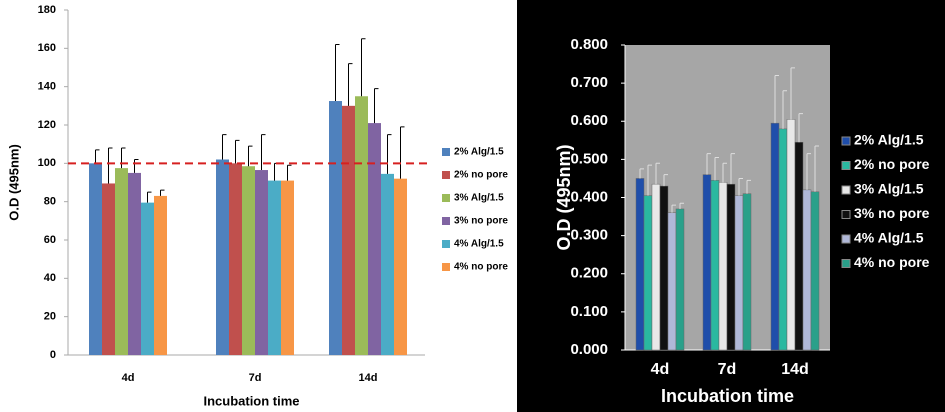 This screenshot has height=412, width=945. Describe the element at coordinates (892, 164) in the screenshot. I see `legend-label: 2% no pore` at that location.